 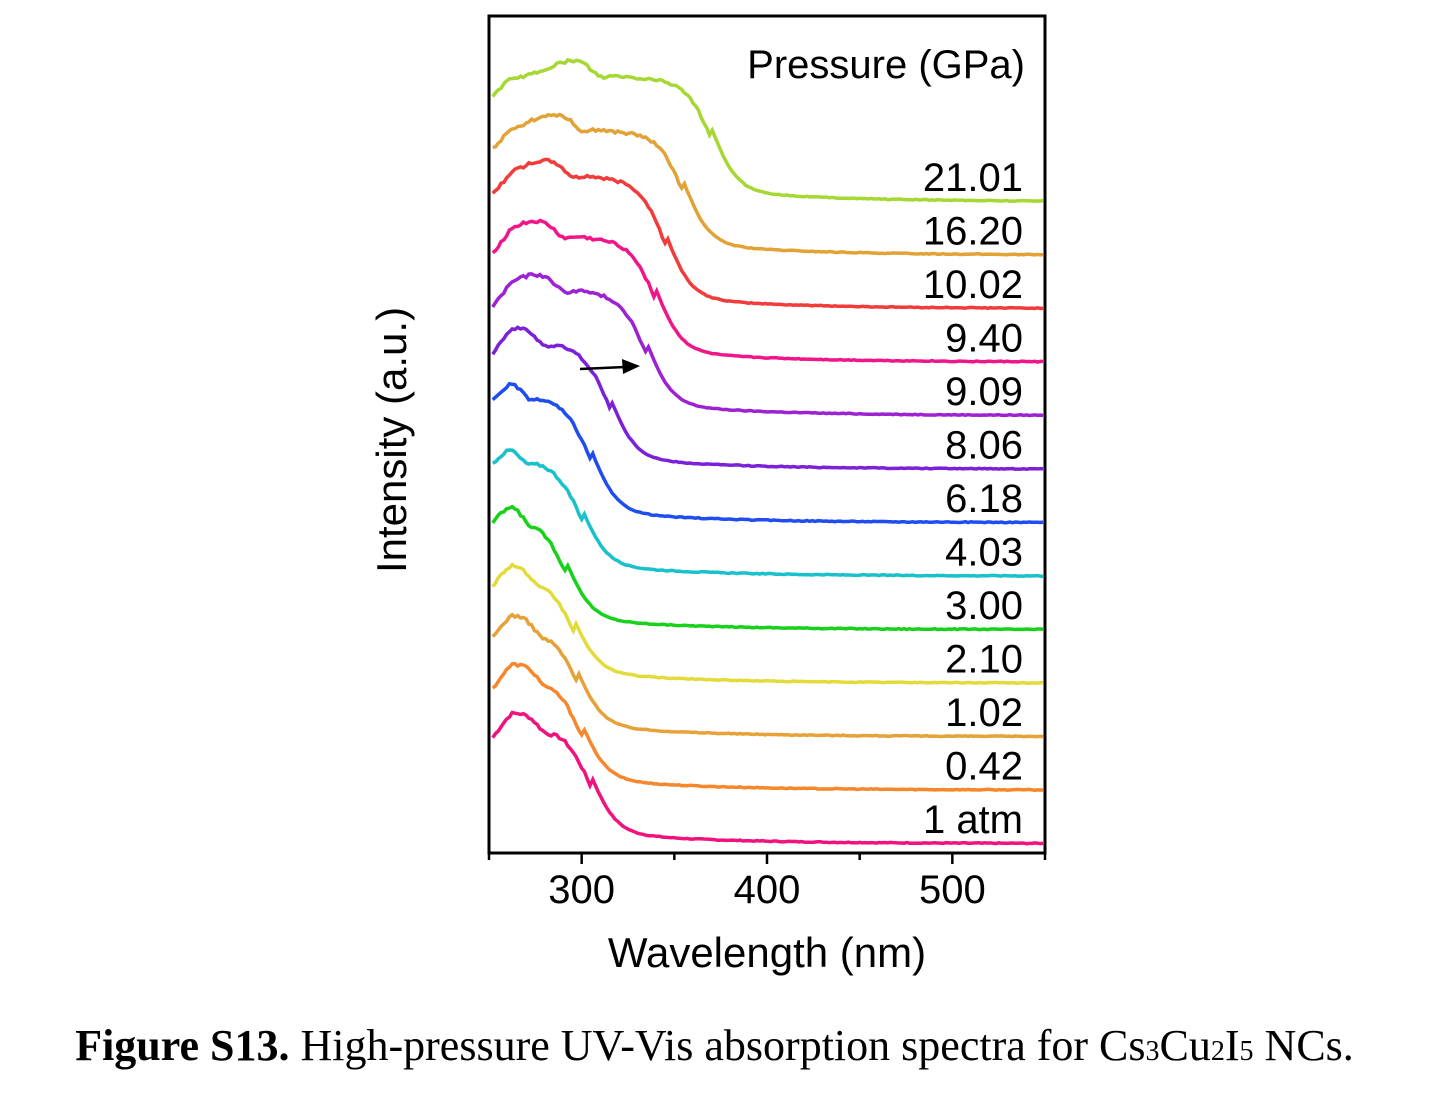 What do you see at coordinates (952, 890) in the screenshot?
I see `x-tick-label: 500` at bounding box center [952, 890].